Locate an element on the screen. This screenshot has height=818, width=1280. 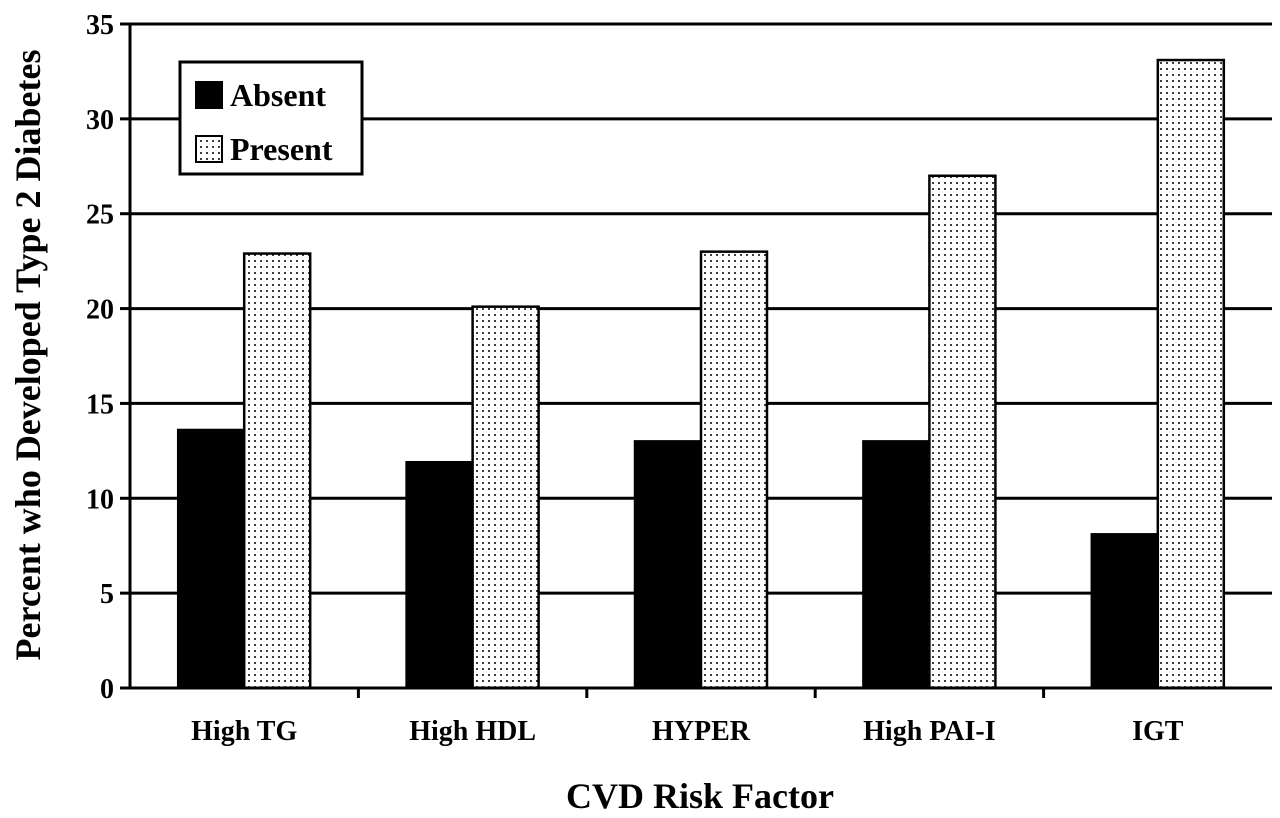
x-tick-label: High HDL is located at coordinates (472, 731).